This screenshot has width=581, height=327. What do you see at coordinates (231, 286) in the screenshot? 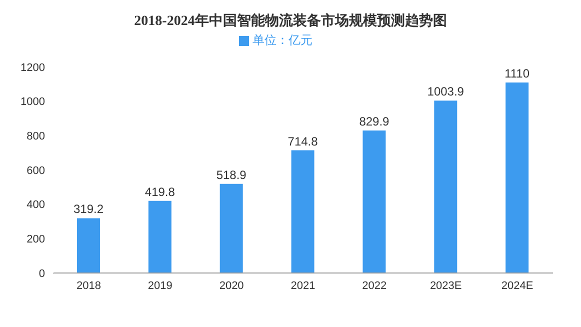
I see `x-tick-label: 2020` at bounding box center [231, 286].